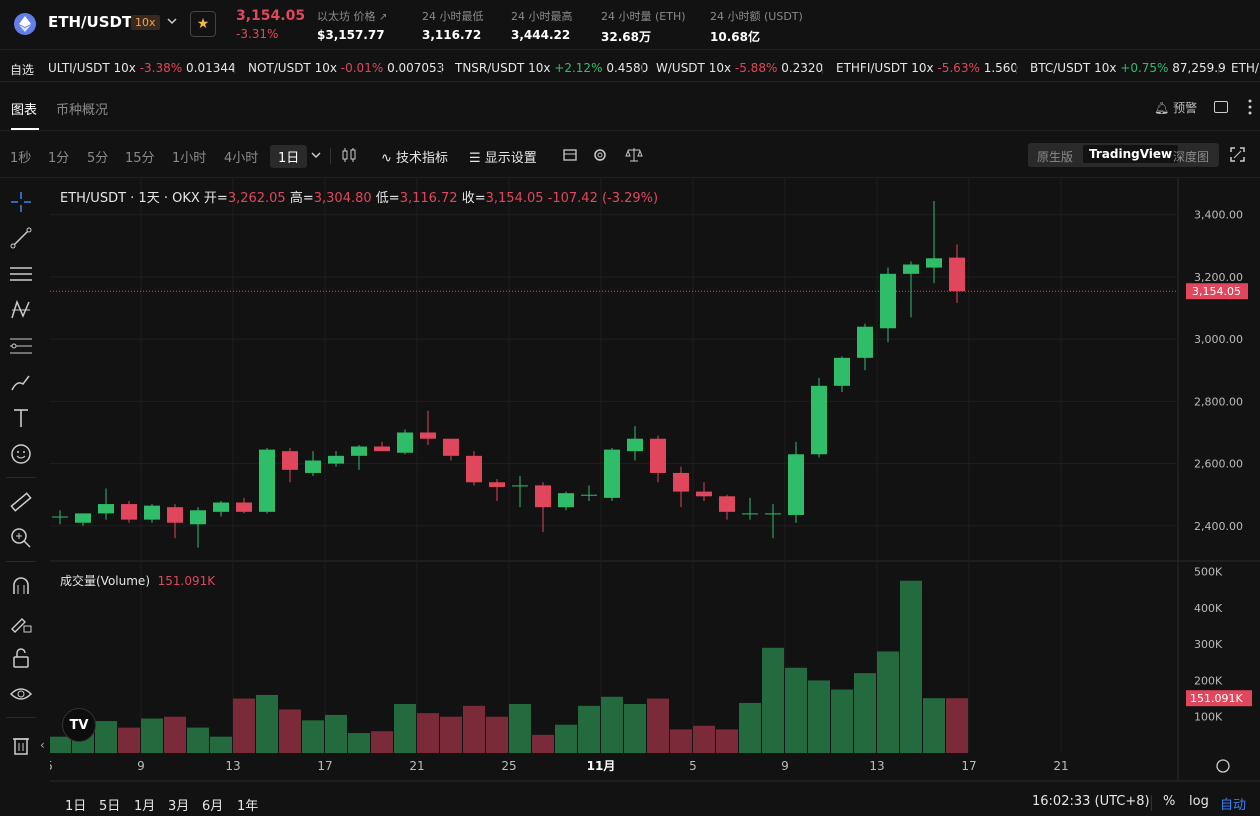 This screenshot has width=1260, height=816. What do you see at coordinates (643, 27) in the screenshot?
I see `stat-24h-volume: 24 小时量 (ETH) 32.68万` at bounding box center [643, 27].